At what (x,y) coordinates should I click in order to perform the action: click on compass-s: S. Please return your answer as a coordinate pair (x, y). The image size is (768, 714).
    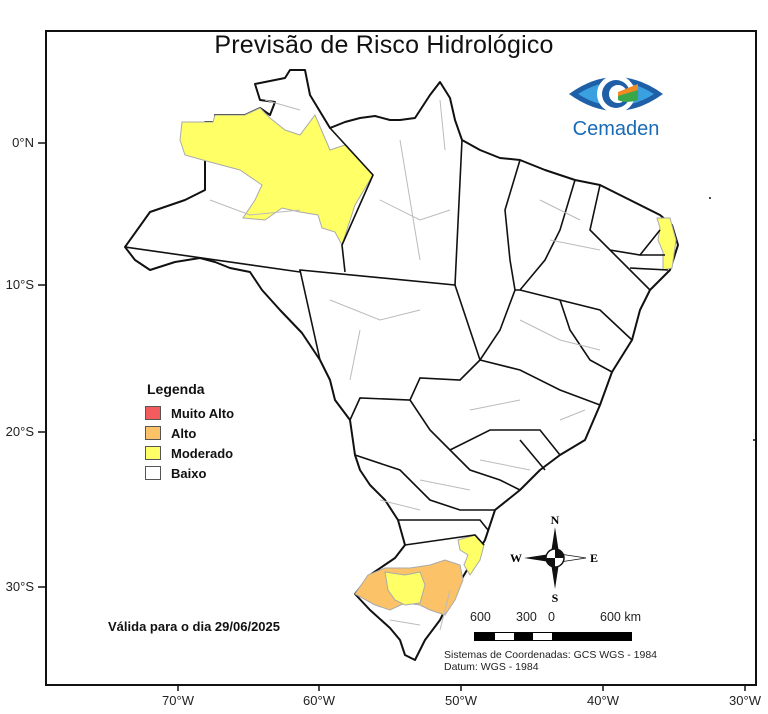
    Looking at the image, I should click on (555, 597).